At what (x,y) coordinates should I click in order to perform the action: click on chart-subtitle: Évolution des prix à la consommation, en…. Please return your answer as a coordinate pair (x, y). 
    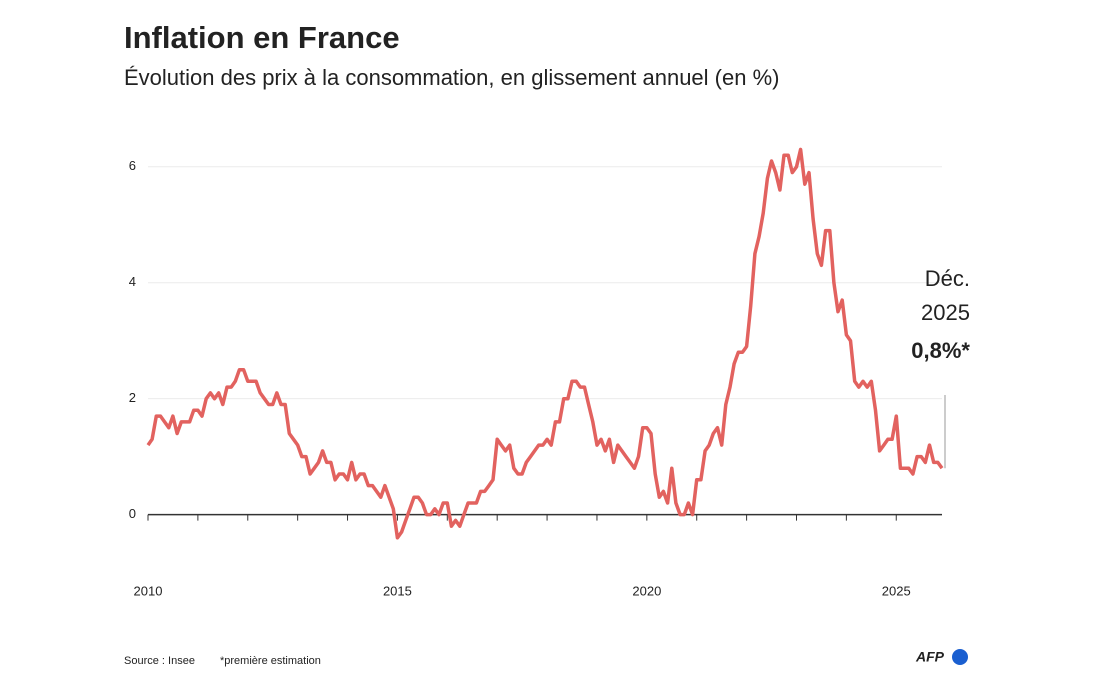
    Looking at the image, I should click on (451, 77).